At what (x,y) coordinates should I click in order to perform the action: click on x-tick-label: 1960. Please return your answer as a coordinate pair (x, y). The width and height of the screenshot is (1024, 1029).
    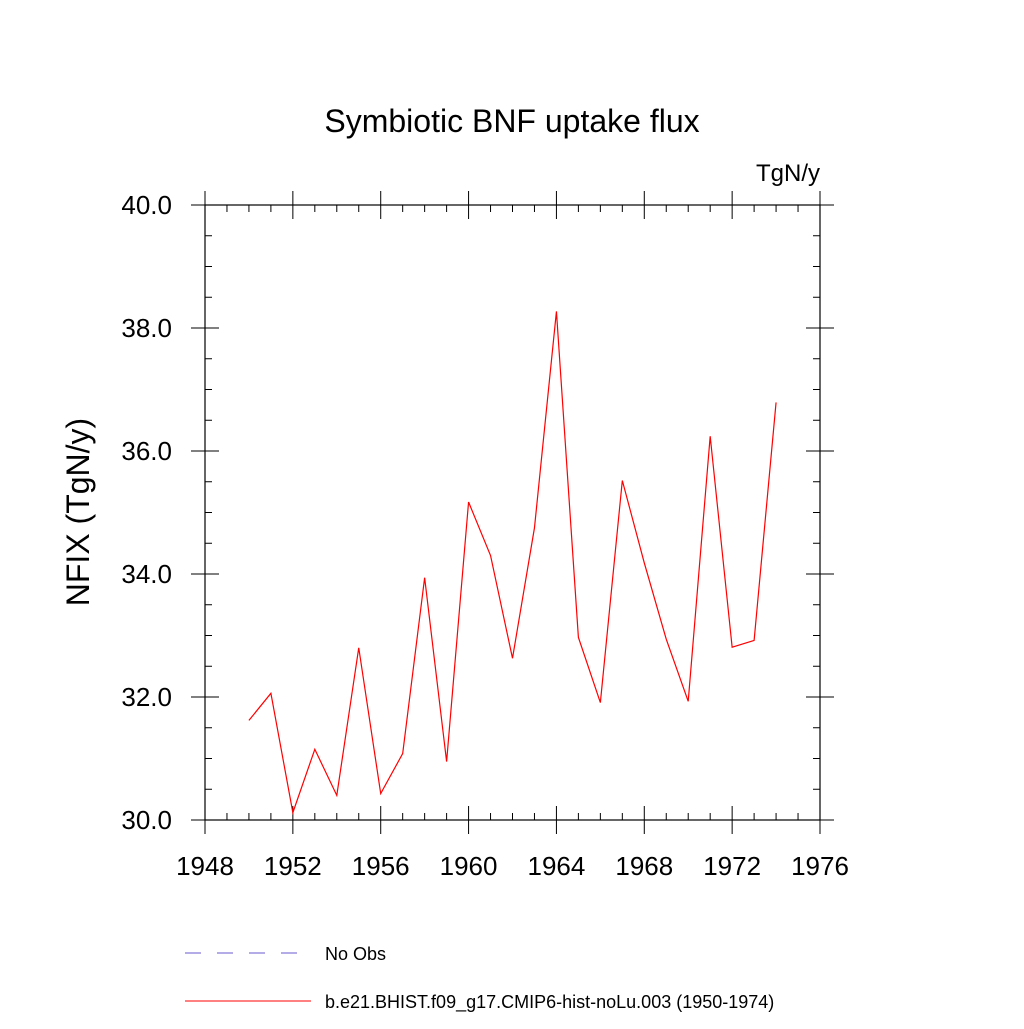
    Looking at the image, I should click on (469, 866).